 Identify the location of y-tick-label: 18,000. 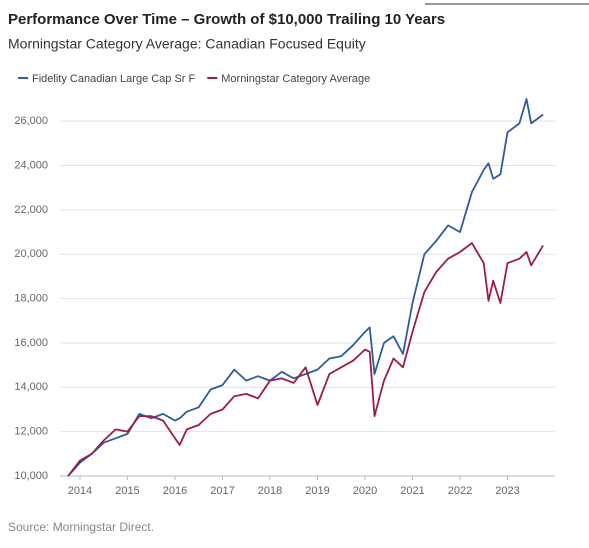
(31, 298).